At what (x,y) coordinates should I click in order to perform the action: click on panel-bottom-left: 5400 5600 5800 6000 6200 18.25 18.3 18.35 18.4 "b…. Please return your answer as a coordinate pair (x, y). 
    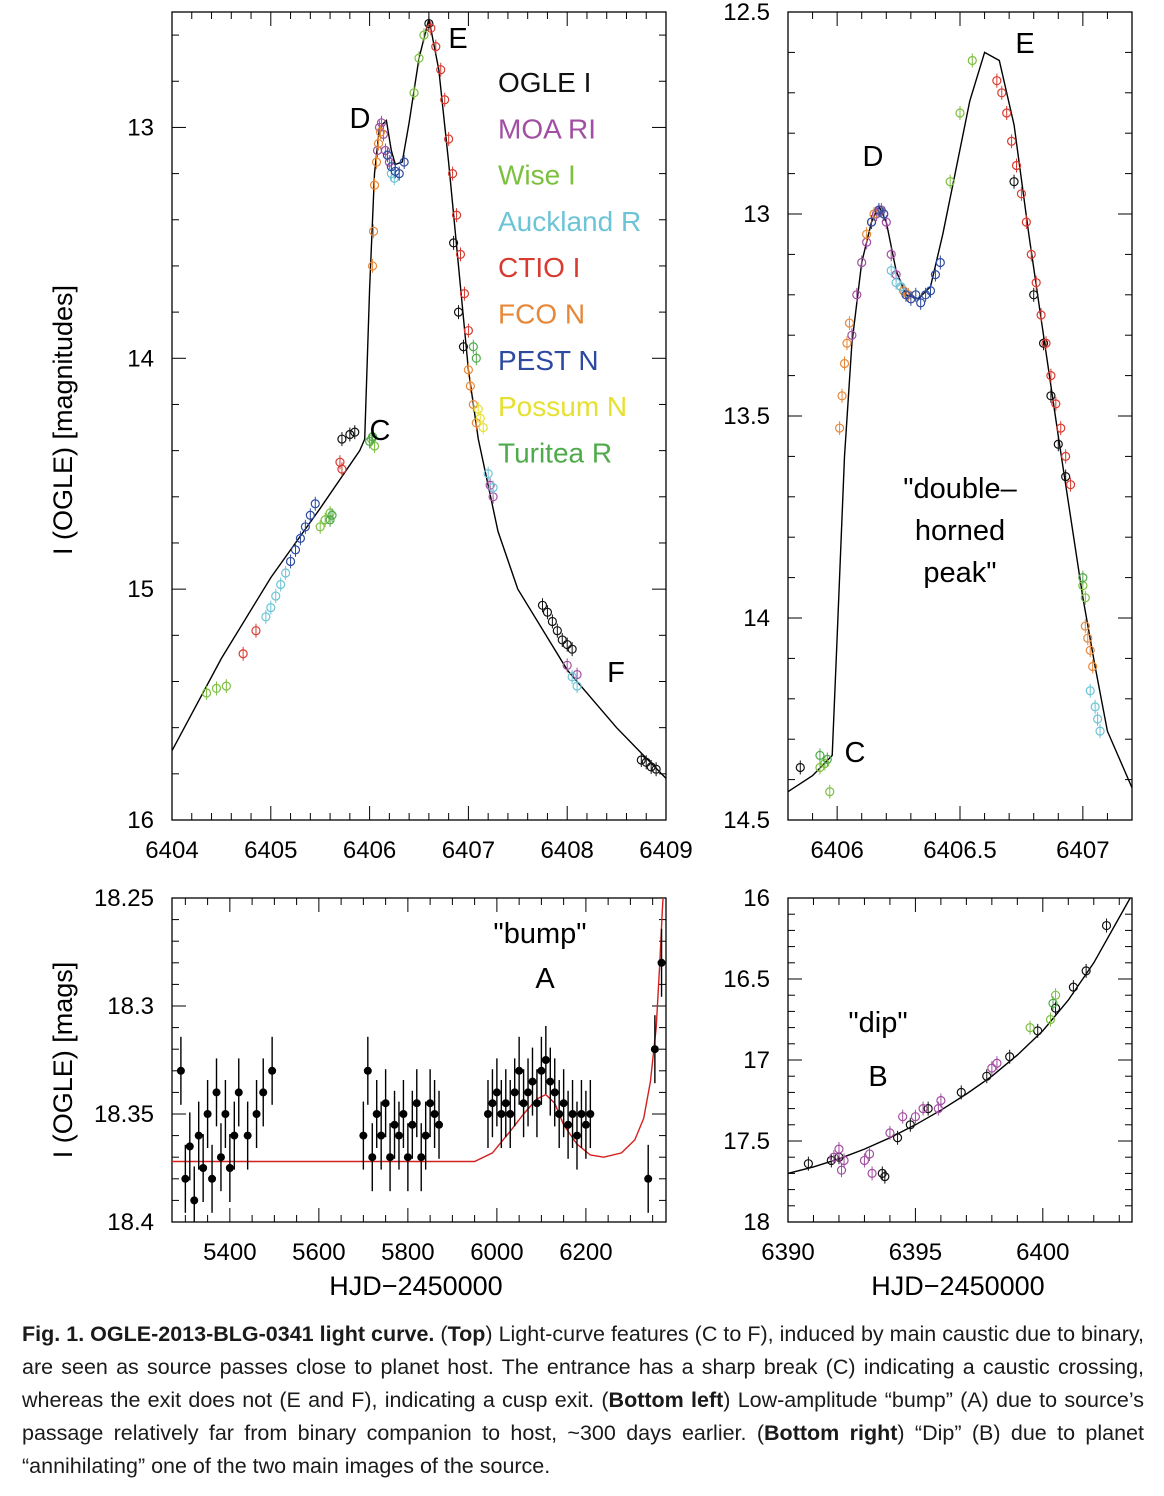
    Looking at the image, I should click on (357, 1093).